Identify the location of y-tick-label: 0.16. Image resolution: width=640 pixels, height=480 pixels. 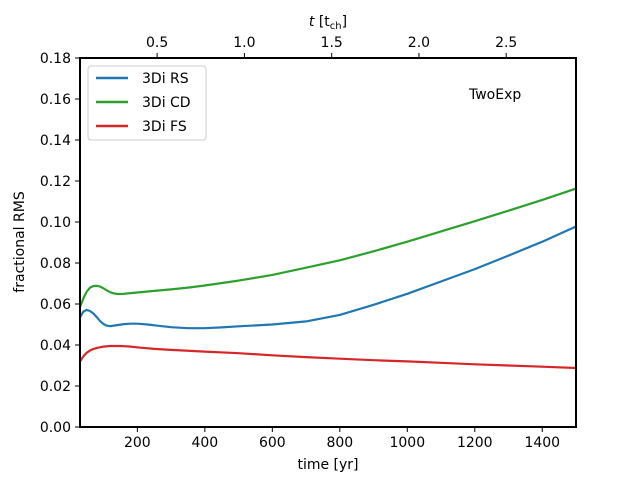
(55, 100).